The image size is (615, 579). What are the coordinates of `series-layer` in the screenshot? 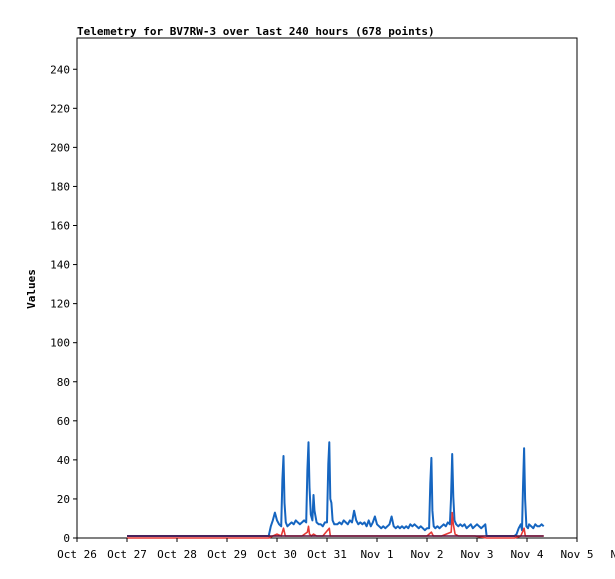 It's located at (336, 490).